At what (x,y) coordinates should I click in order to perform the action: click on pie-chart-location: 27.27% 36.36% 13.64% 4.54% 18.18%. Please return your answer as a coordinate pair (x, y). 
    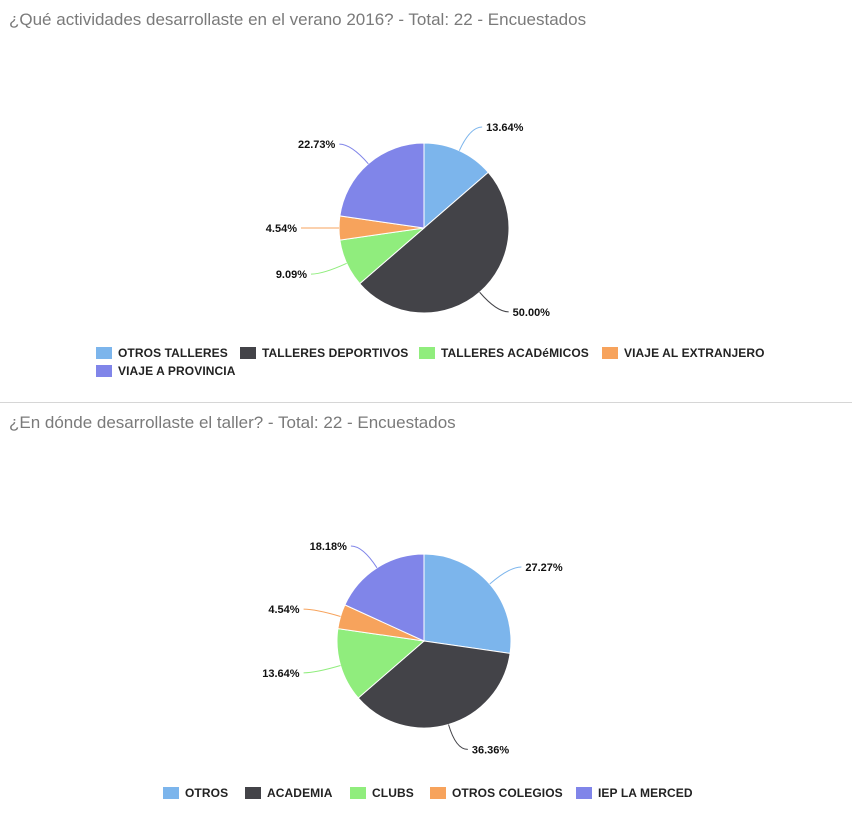
    Looking at the image, I should click on (412, 648).